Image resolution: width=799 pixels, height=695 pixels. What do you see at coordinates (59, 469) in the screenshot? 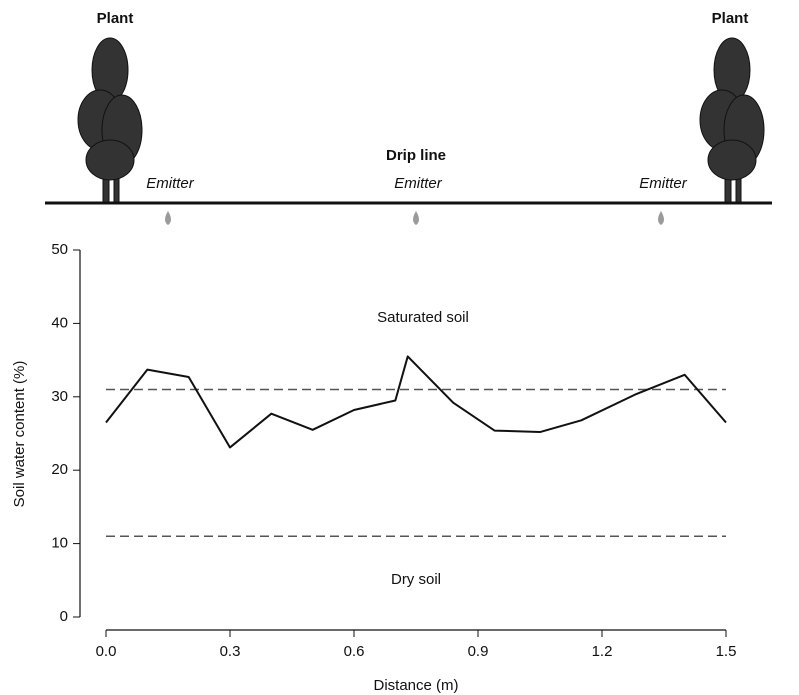
I see `y-tick-label: 20` at bounding box center [59, 469].